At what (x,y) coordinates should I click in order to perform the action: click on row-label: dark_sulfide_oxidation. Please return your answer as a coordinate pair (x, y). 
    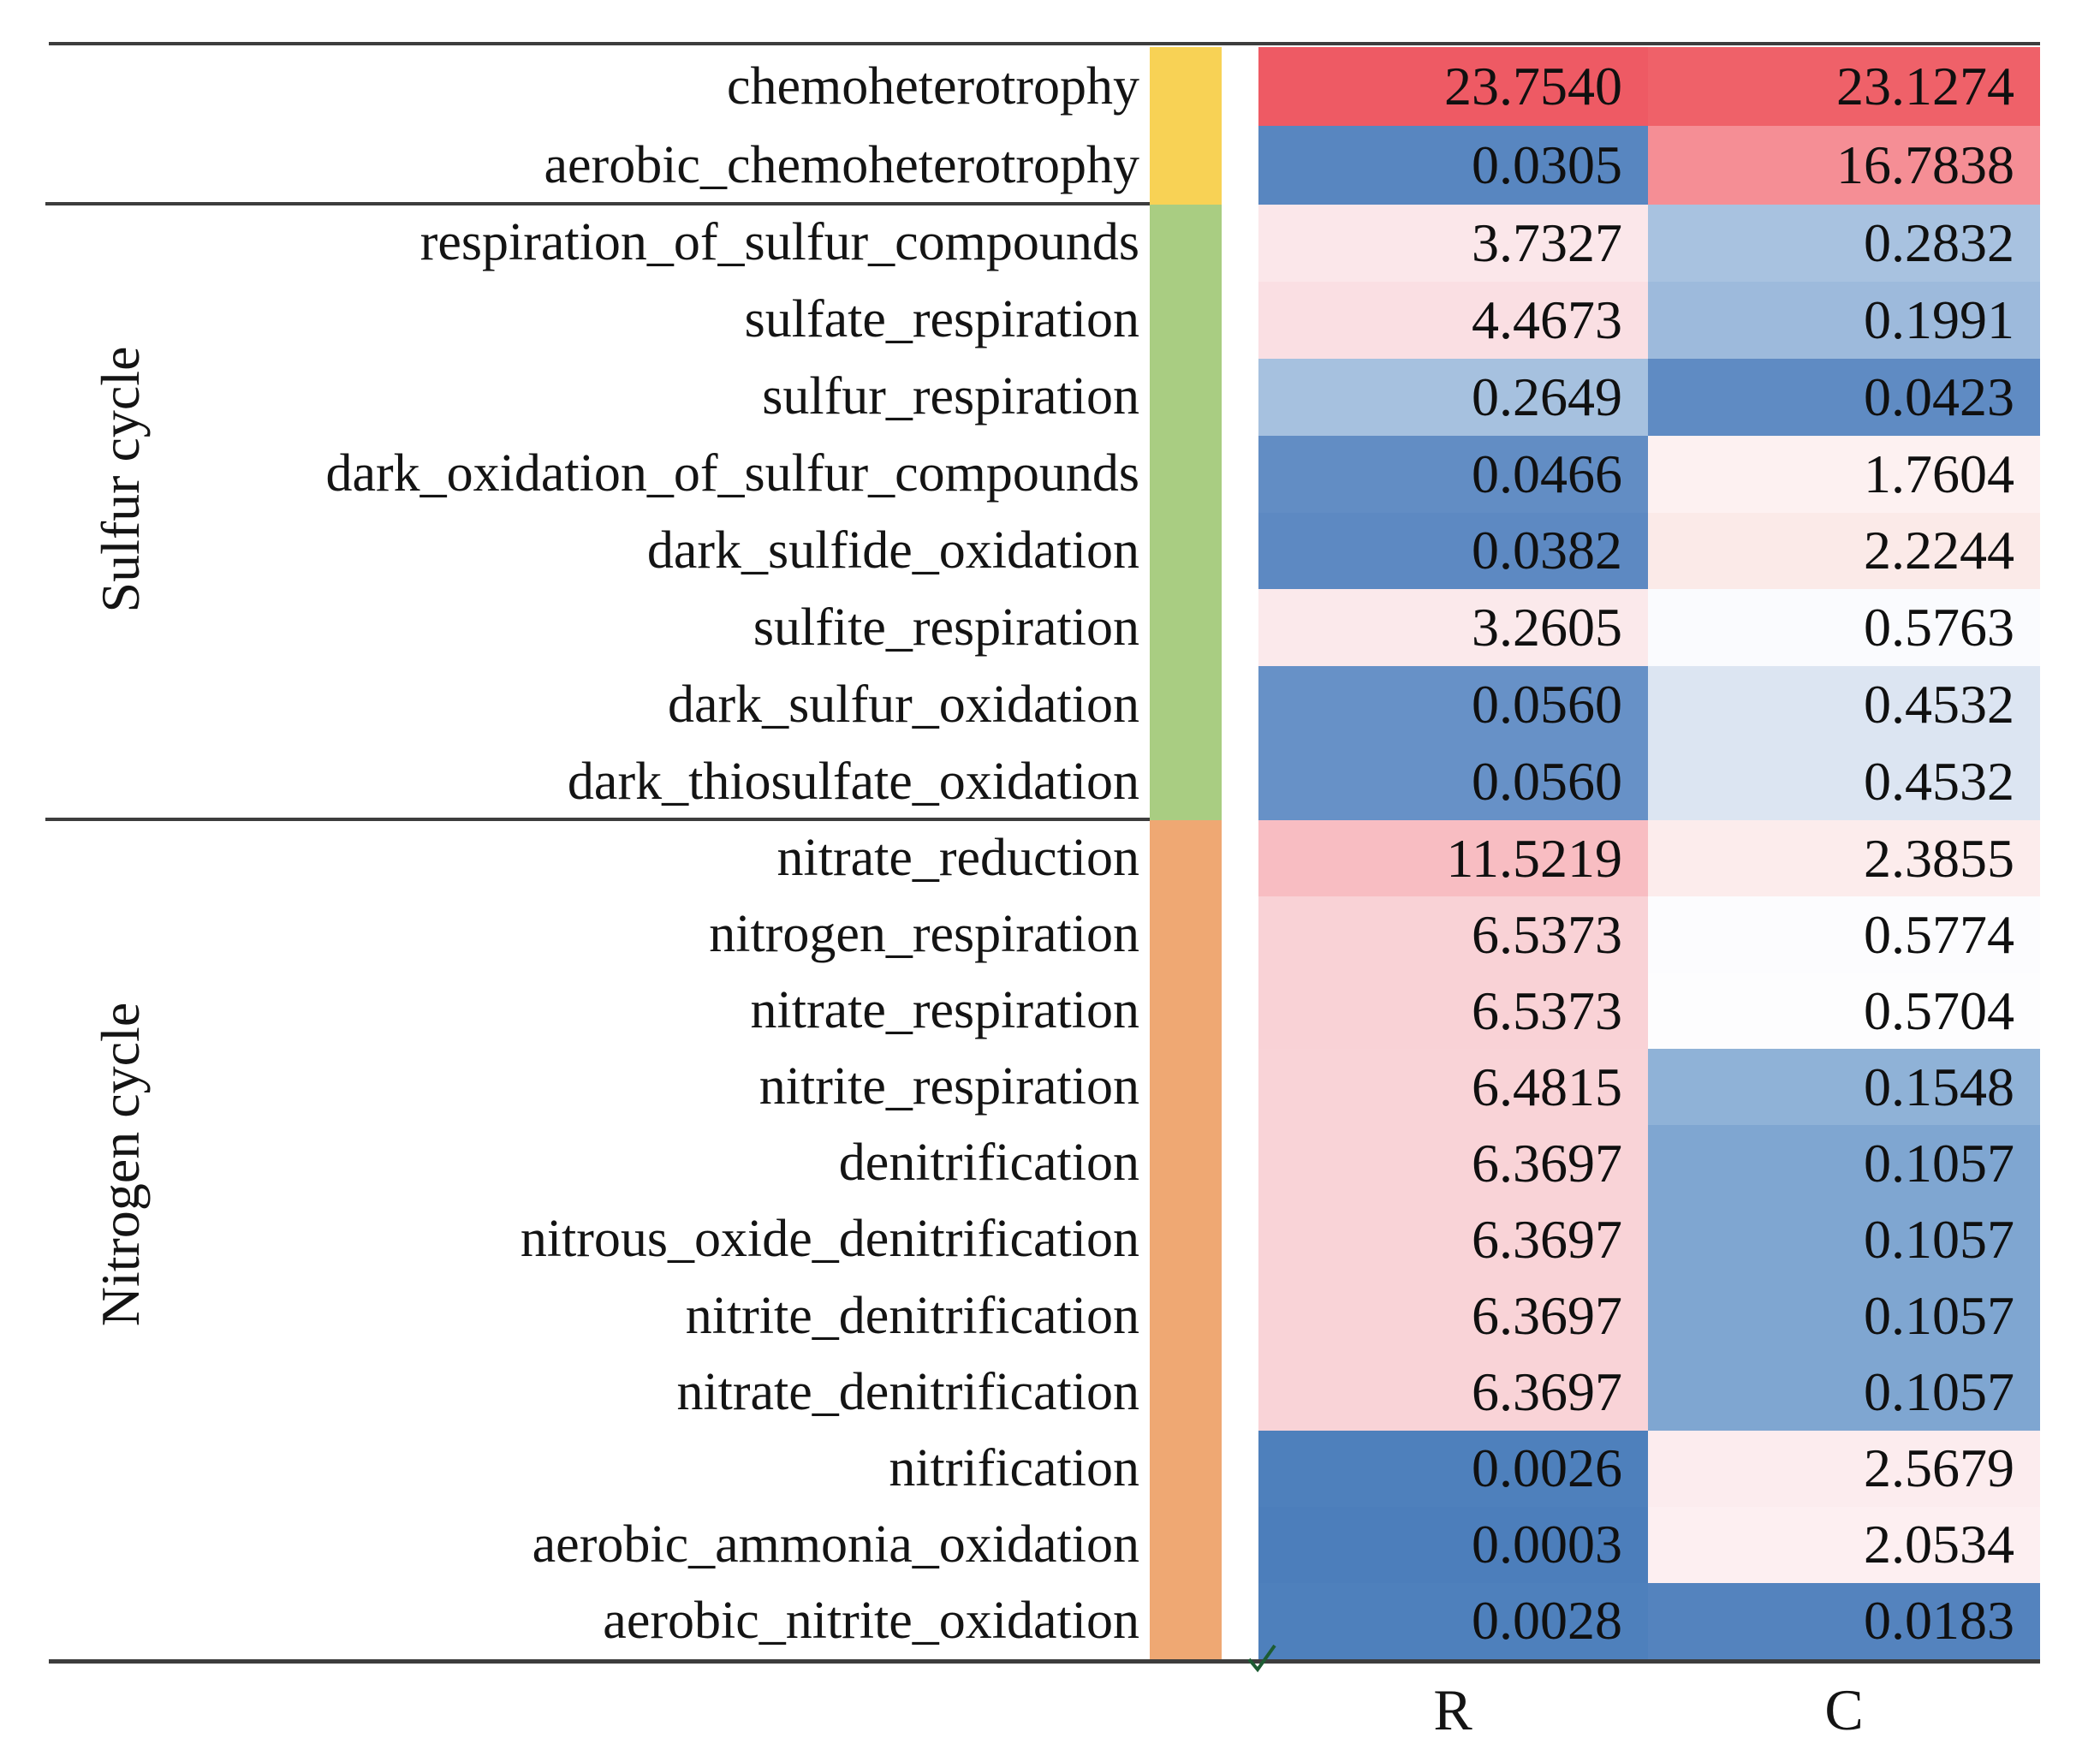
    Looking at the image, I should click on (892, 550).